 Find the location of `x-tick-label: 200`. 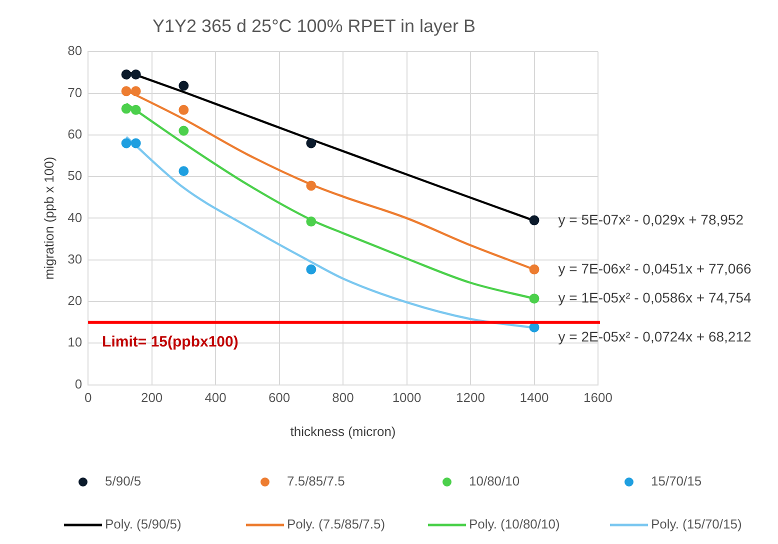

x-tick-label: 200 is located at coordinates (151, 398).